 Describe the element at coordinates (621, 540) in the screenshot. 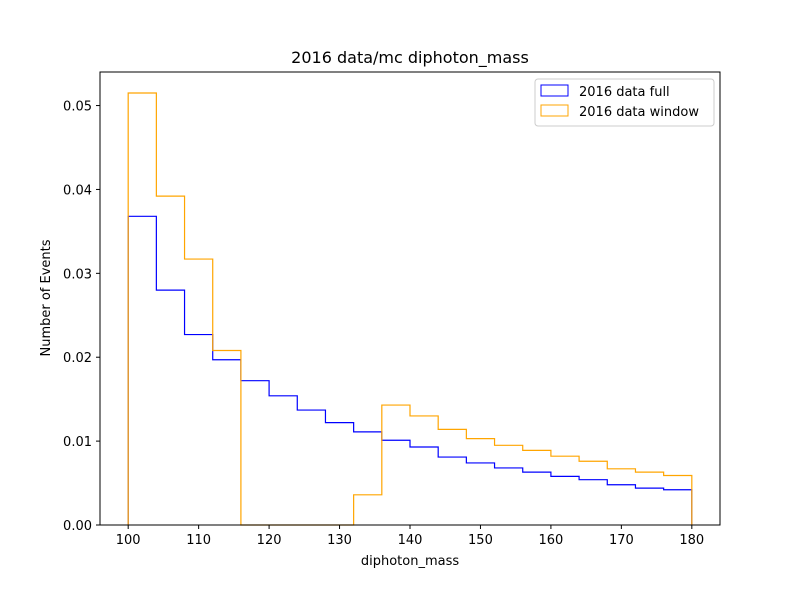

I see `x-tick-label: 170` at that location.